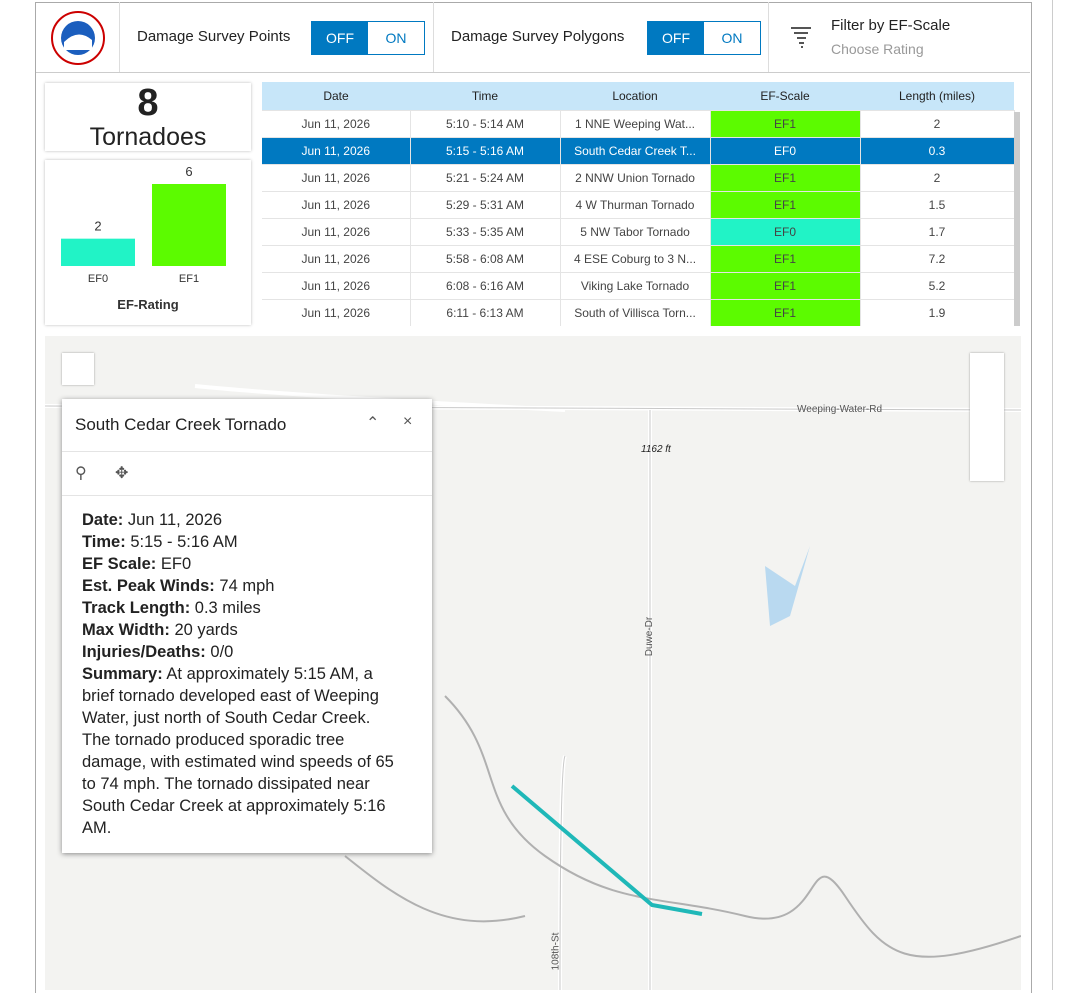 Image resolution: width=1080 pixels, height=993 pixels. What do you see at coordinates (184, 542) in the screenshot?
I see `field-value: 5:15 - 5:16 AM` at bounding box center [184, 542].